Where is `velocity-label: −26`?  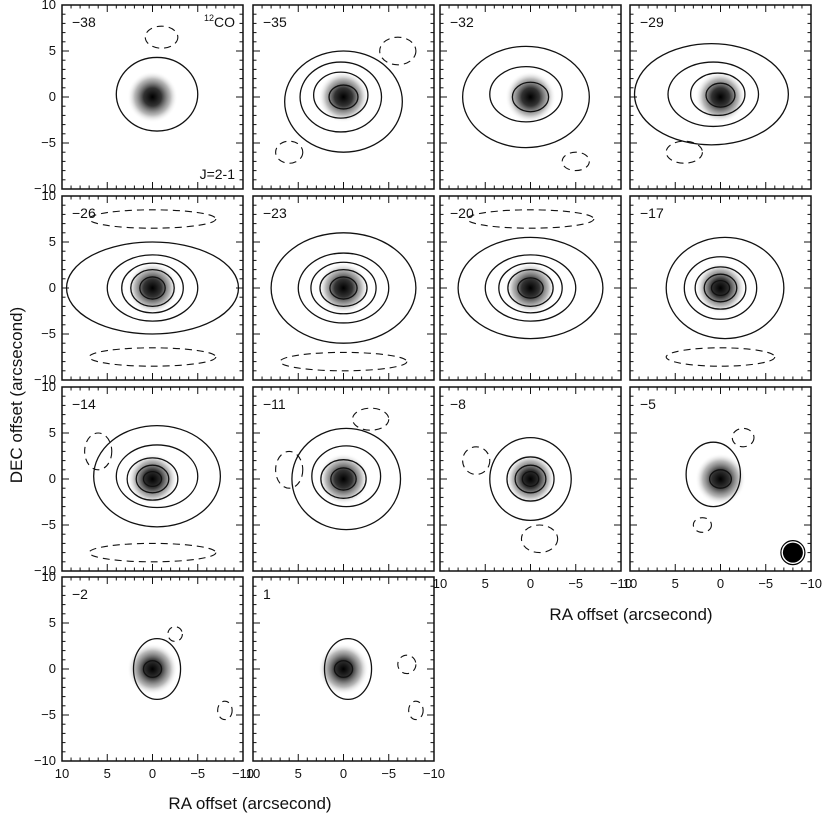 velocity-label: −26 is located at coordinates (84, 213).